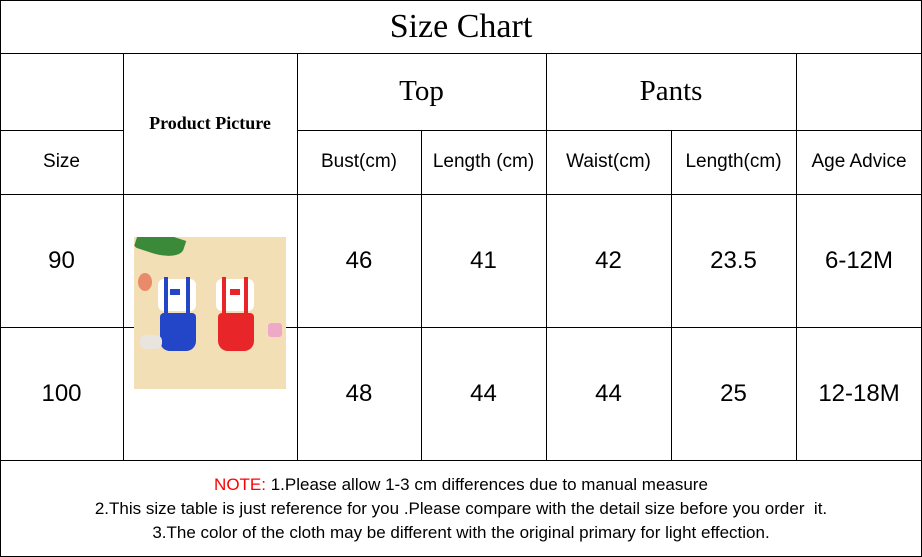 The width and height of the screenshot is (922, 557). Describe the element at coordinates (61, 260) in the screenshot. I see `cell-size: 90` at that location.